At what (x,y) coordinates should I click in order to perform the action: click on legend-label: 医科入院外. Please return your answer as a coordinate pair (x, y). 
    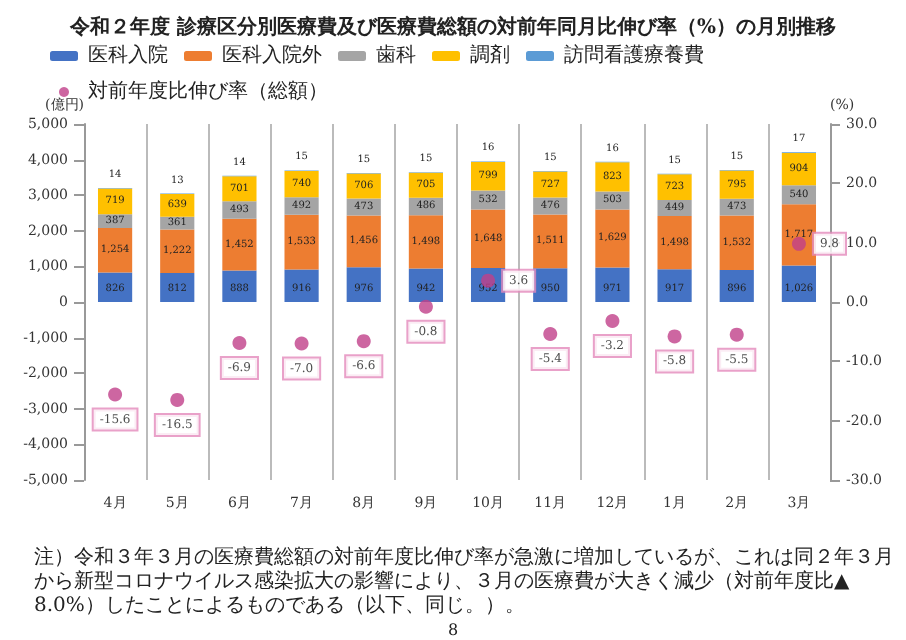
    Looking at the image, I should click on (272, 55).